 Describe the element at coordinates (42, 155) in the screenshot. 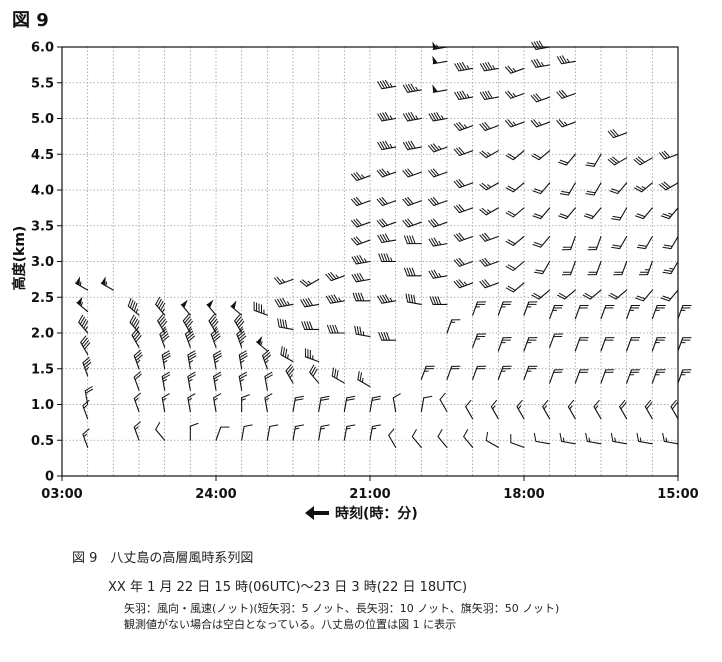

I see `y-tick-label: 4.5` at that location.